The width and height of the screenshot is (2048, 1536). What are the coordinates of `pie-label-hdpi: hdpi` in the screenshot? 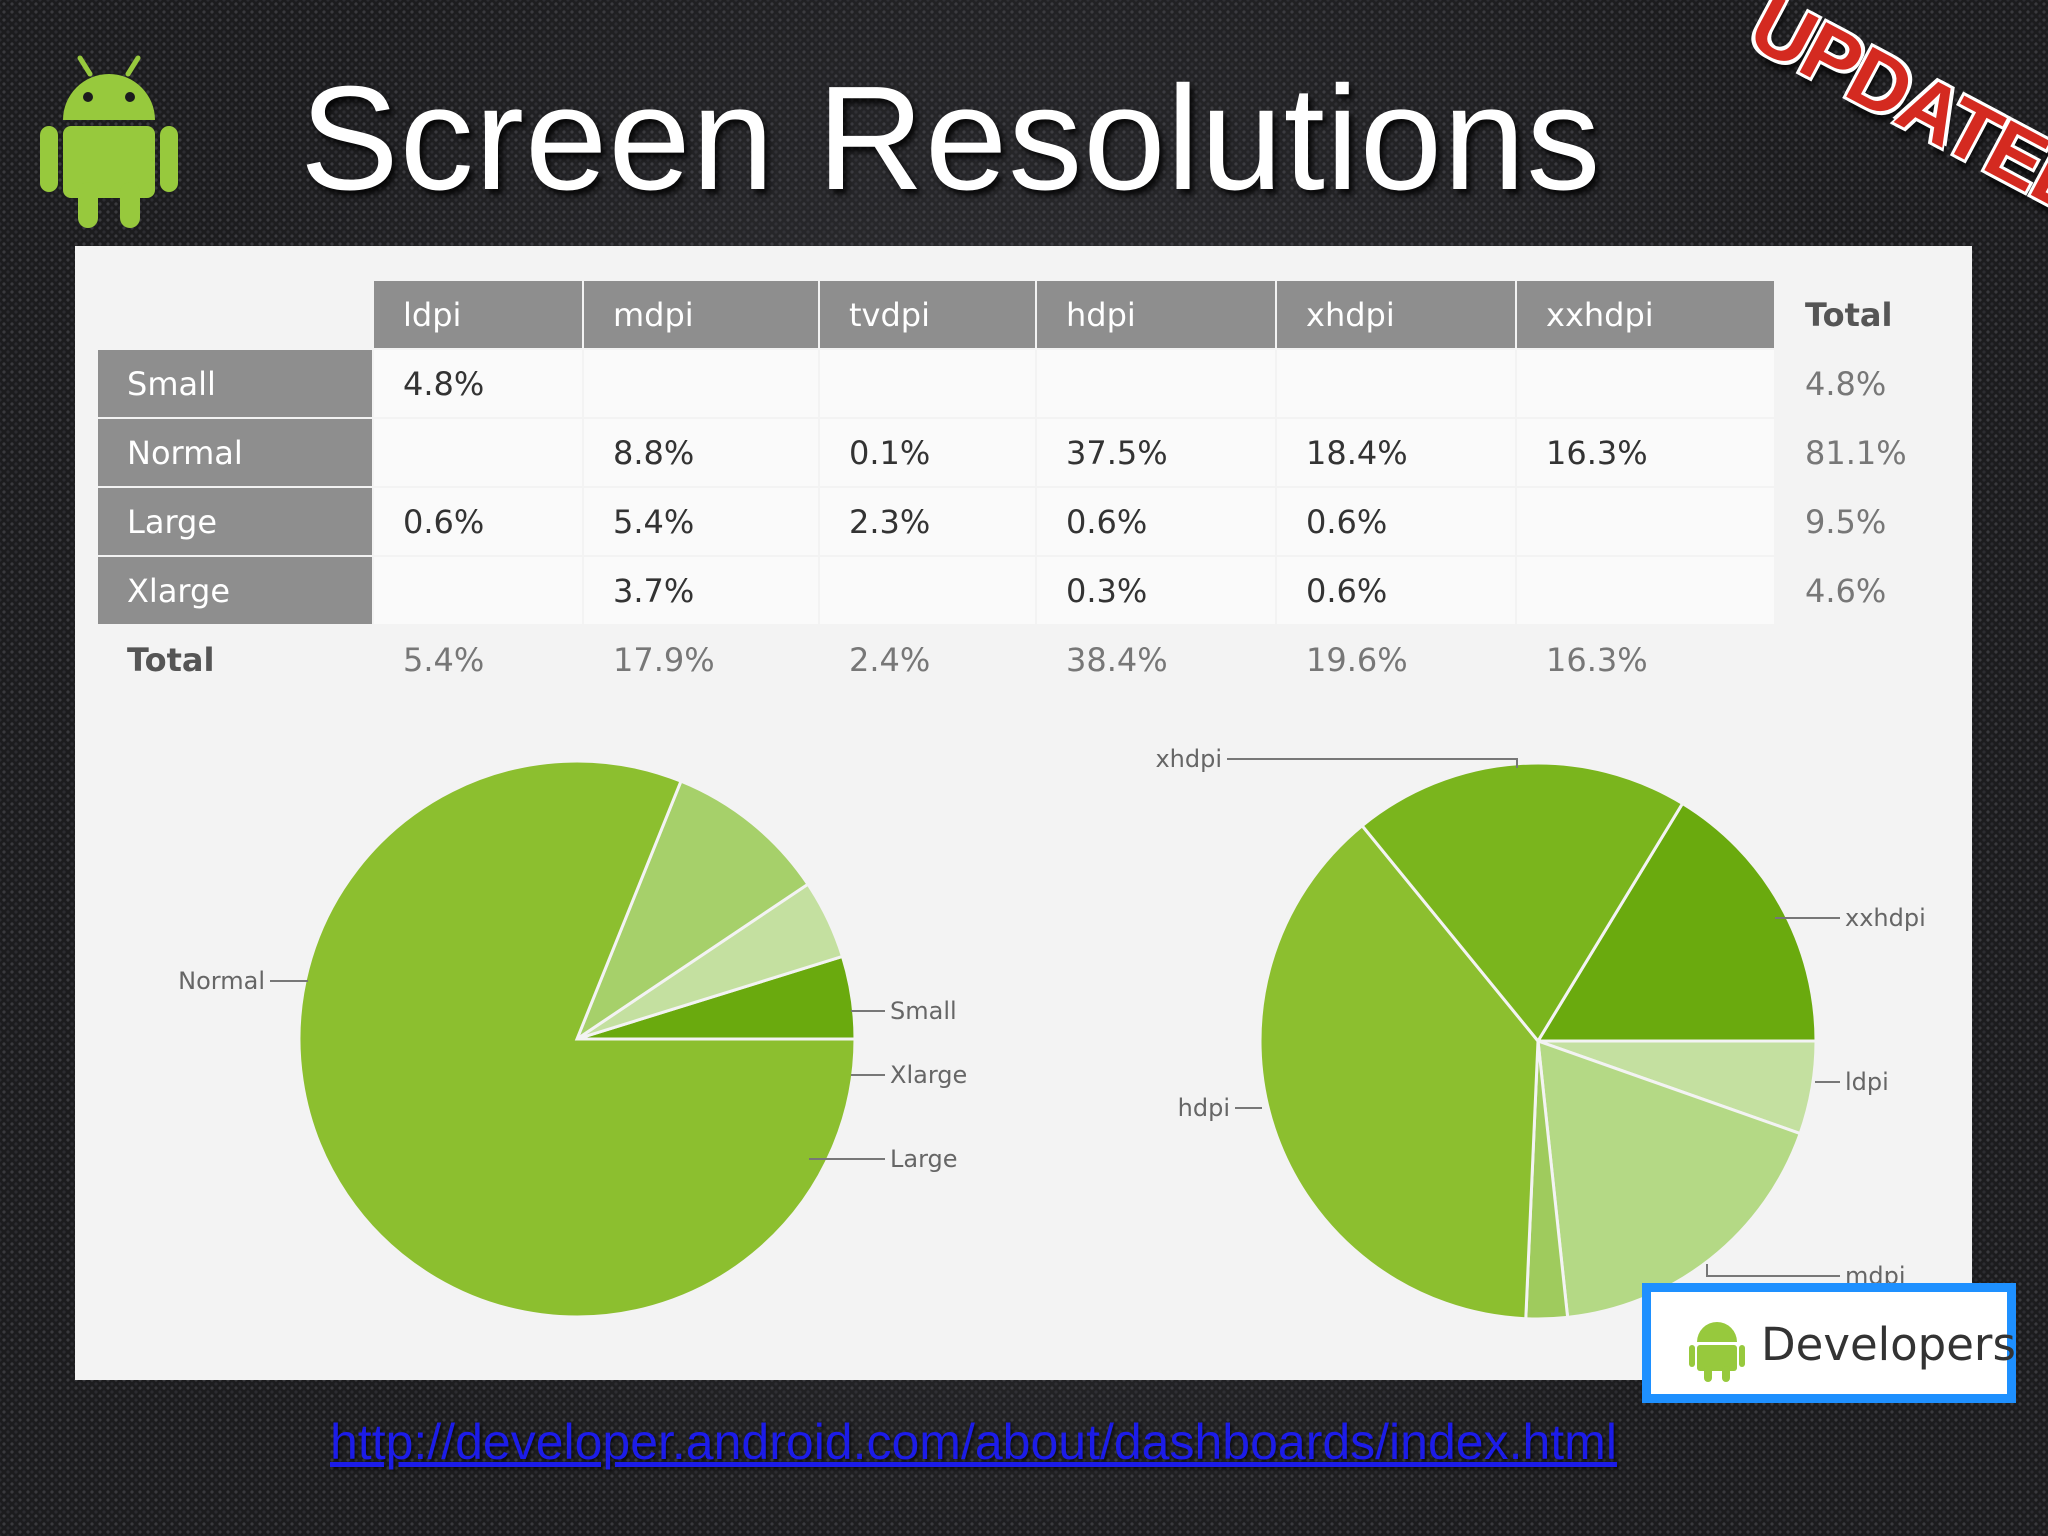 It's located at (1204, 1108).